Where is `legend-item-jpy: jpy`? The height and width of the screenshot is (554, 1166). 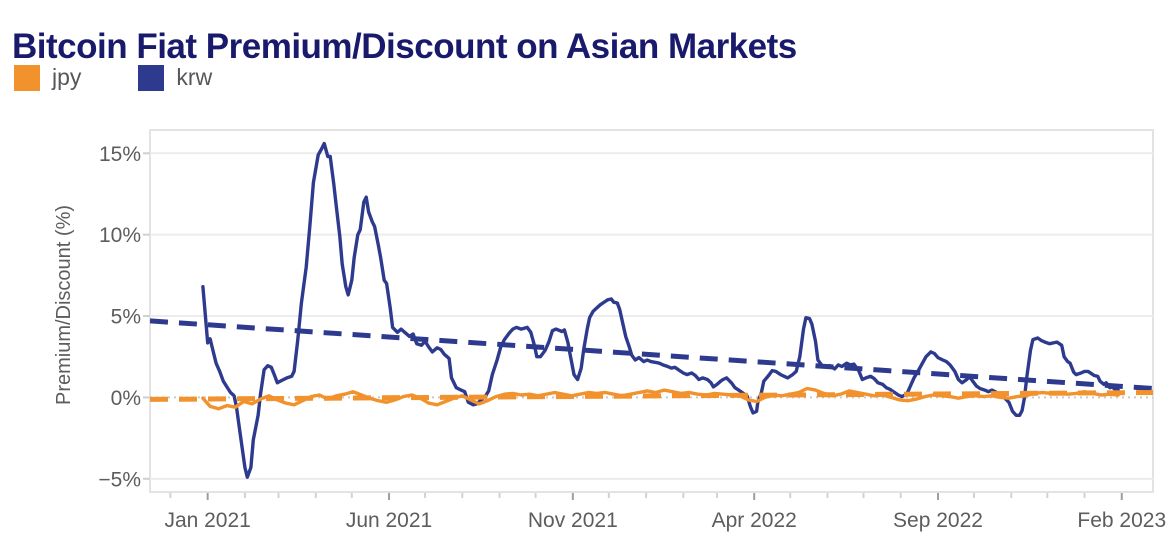 legend-item-jpy: jpy is located at coordinates (47, 77).